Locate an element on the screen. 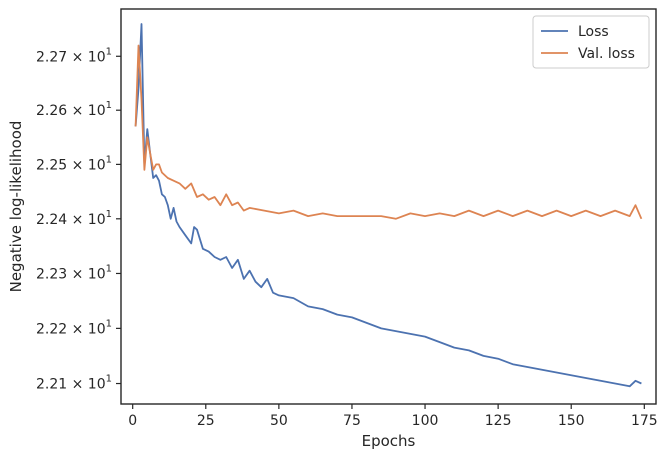 The width and height of the screenshot is (666, 463). x-tick: 125 is located at coordinates (498, 416).